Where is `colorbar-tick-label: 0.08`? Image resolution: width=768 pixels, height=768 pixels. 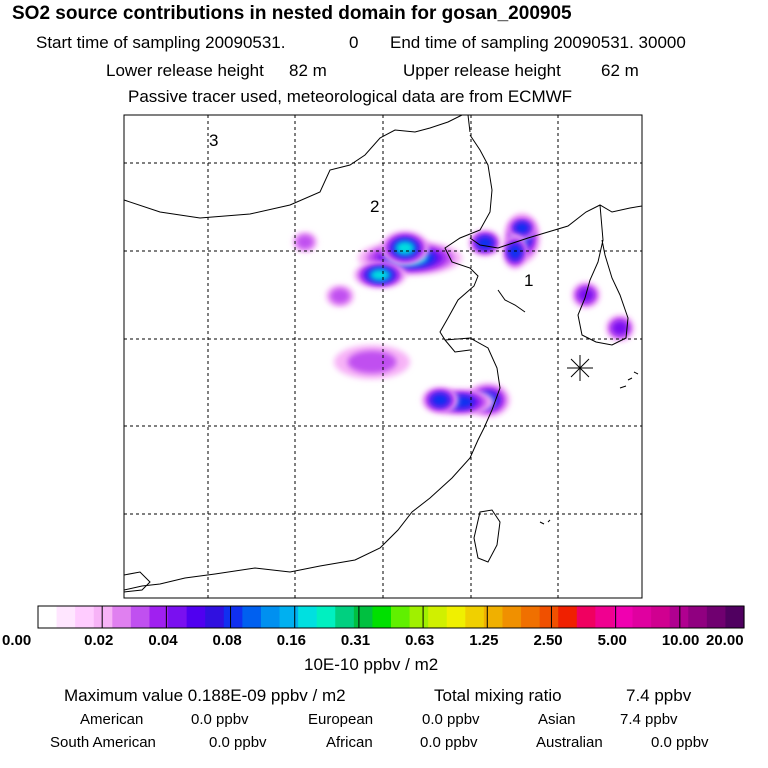
colorbar-tick-label: 0.08 is located at coordinates (227, 640).